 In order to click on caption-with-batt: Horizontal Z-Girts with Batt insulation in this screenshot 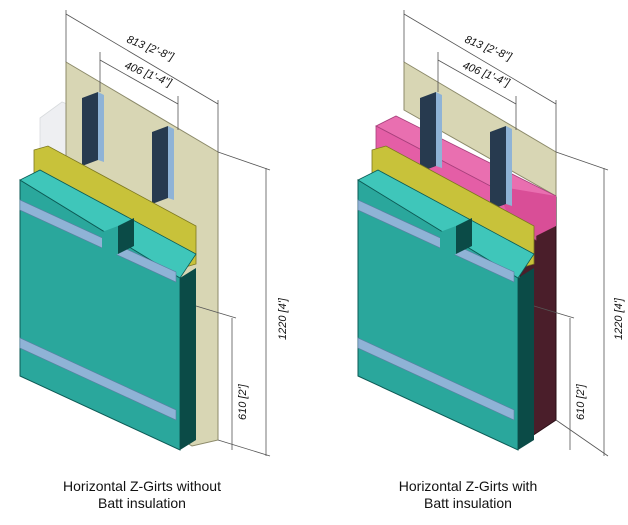, I will do `click(468, 495)`.